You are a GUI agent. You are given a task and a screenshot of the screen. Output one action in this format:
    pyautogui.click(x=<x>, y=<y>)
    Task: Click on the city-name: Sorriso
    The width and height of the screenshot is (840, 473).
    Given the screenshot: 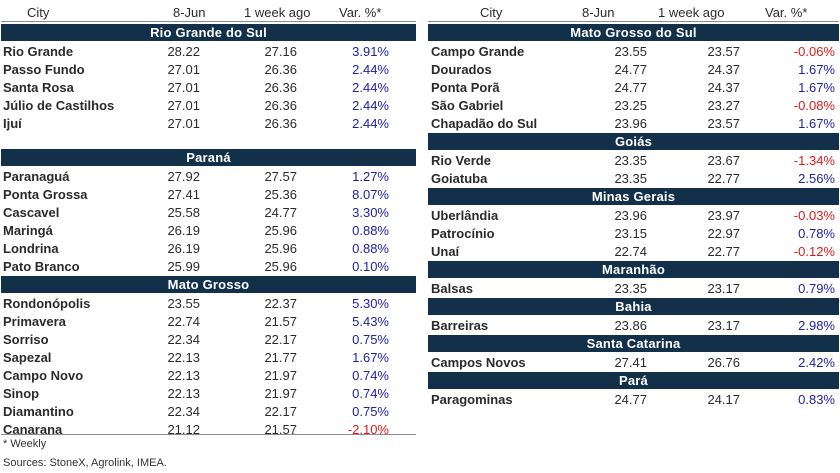 What is the action you would take?
    pyautogui.click(x=26, y=339)
    